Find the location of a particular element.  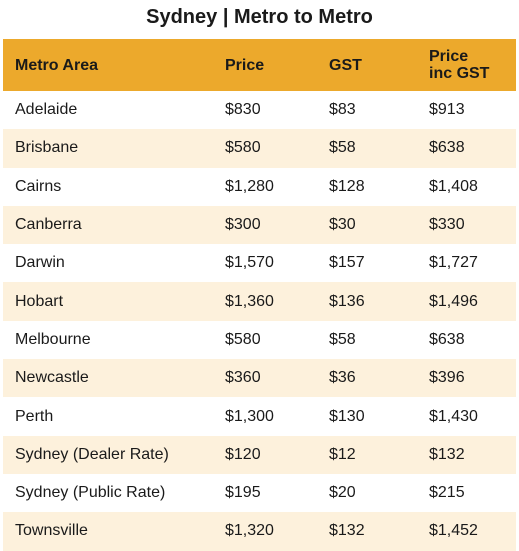

cell-price-inc-gst: $1,408 is located at coordinates (466, 186).